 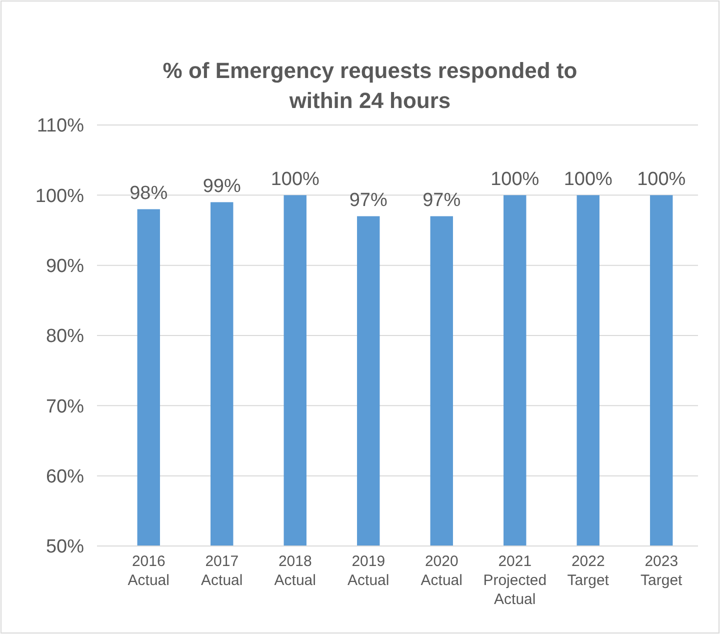 What do you see at coordinates (149, 193) in the screenshot?
I see `data-label: 98%` at bounding box center [149, 193].